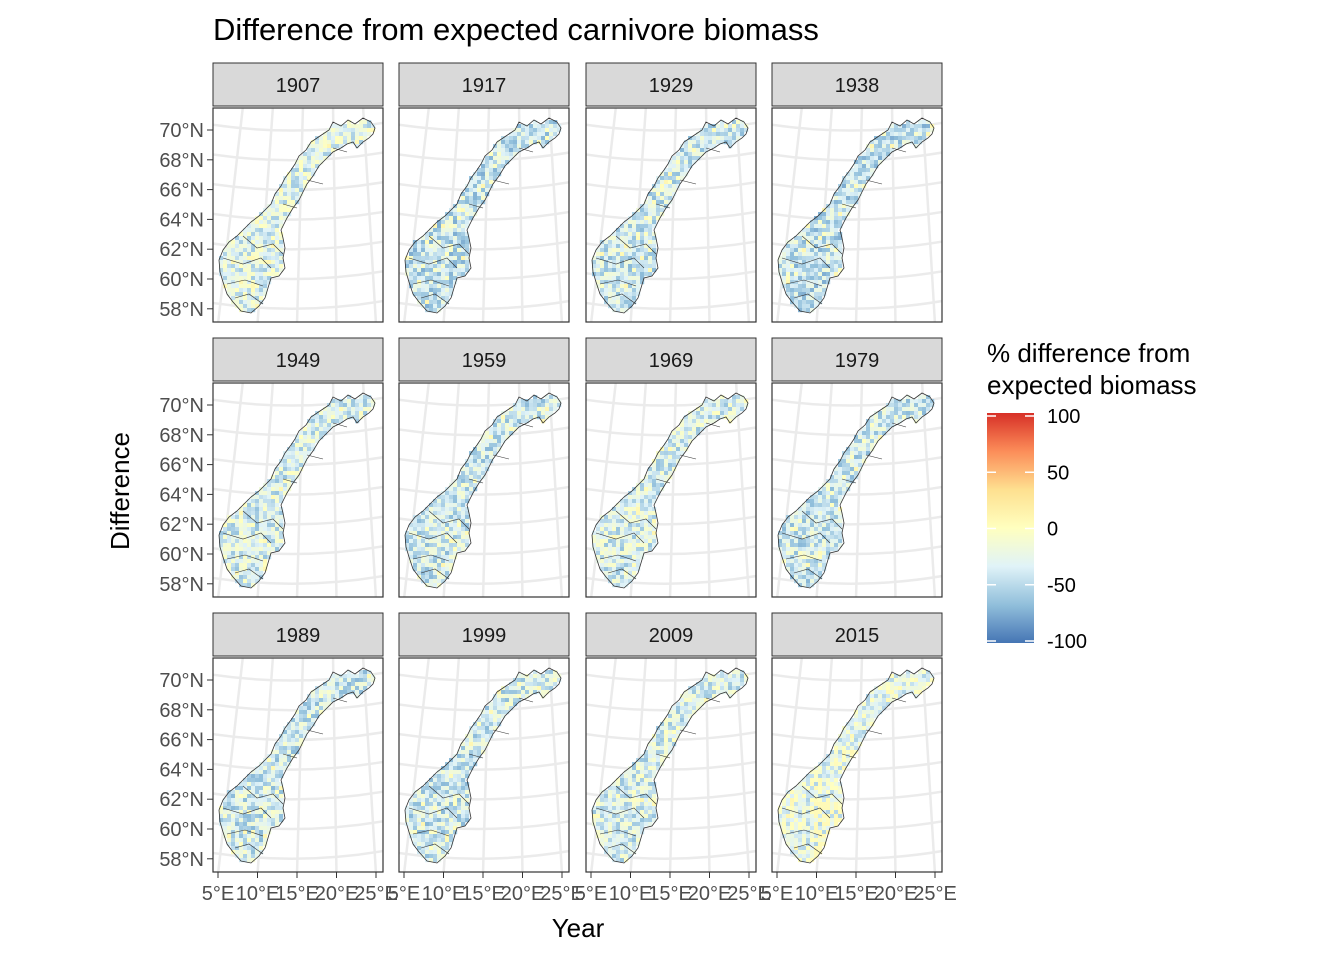 This screenshot has height=960, width=1344. I want to click on panel-border, so click(484, 490).